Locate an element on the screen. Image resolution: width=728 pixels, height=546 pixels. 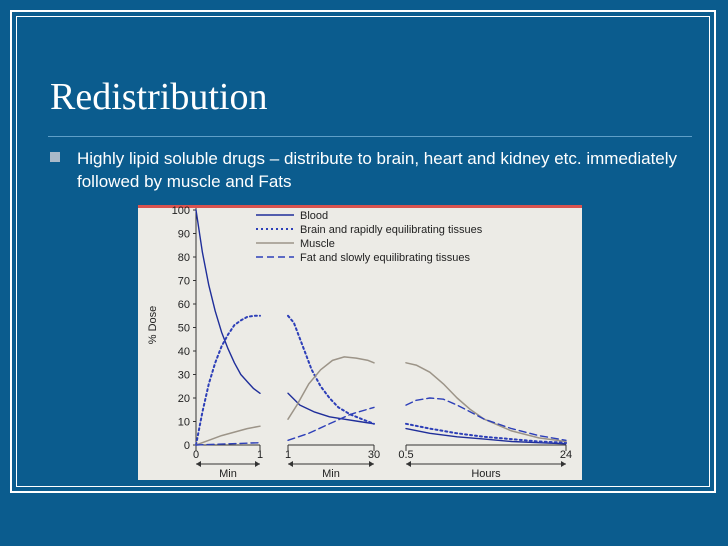
legend-label: Muscle is located at coordinates (317, 244).